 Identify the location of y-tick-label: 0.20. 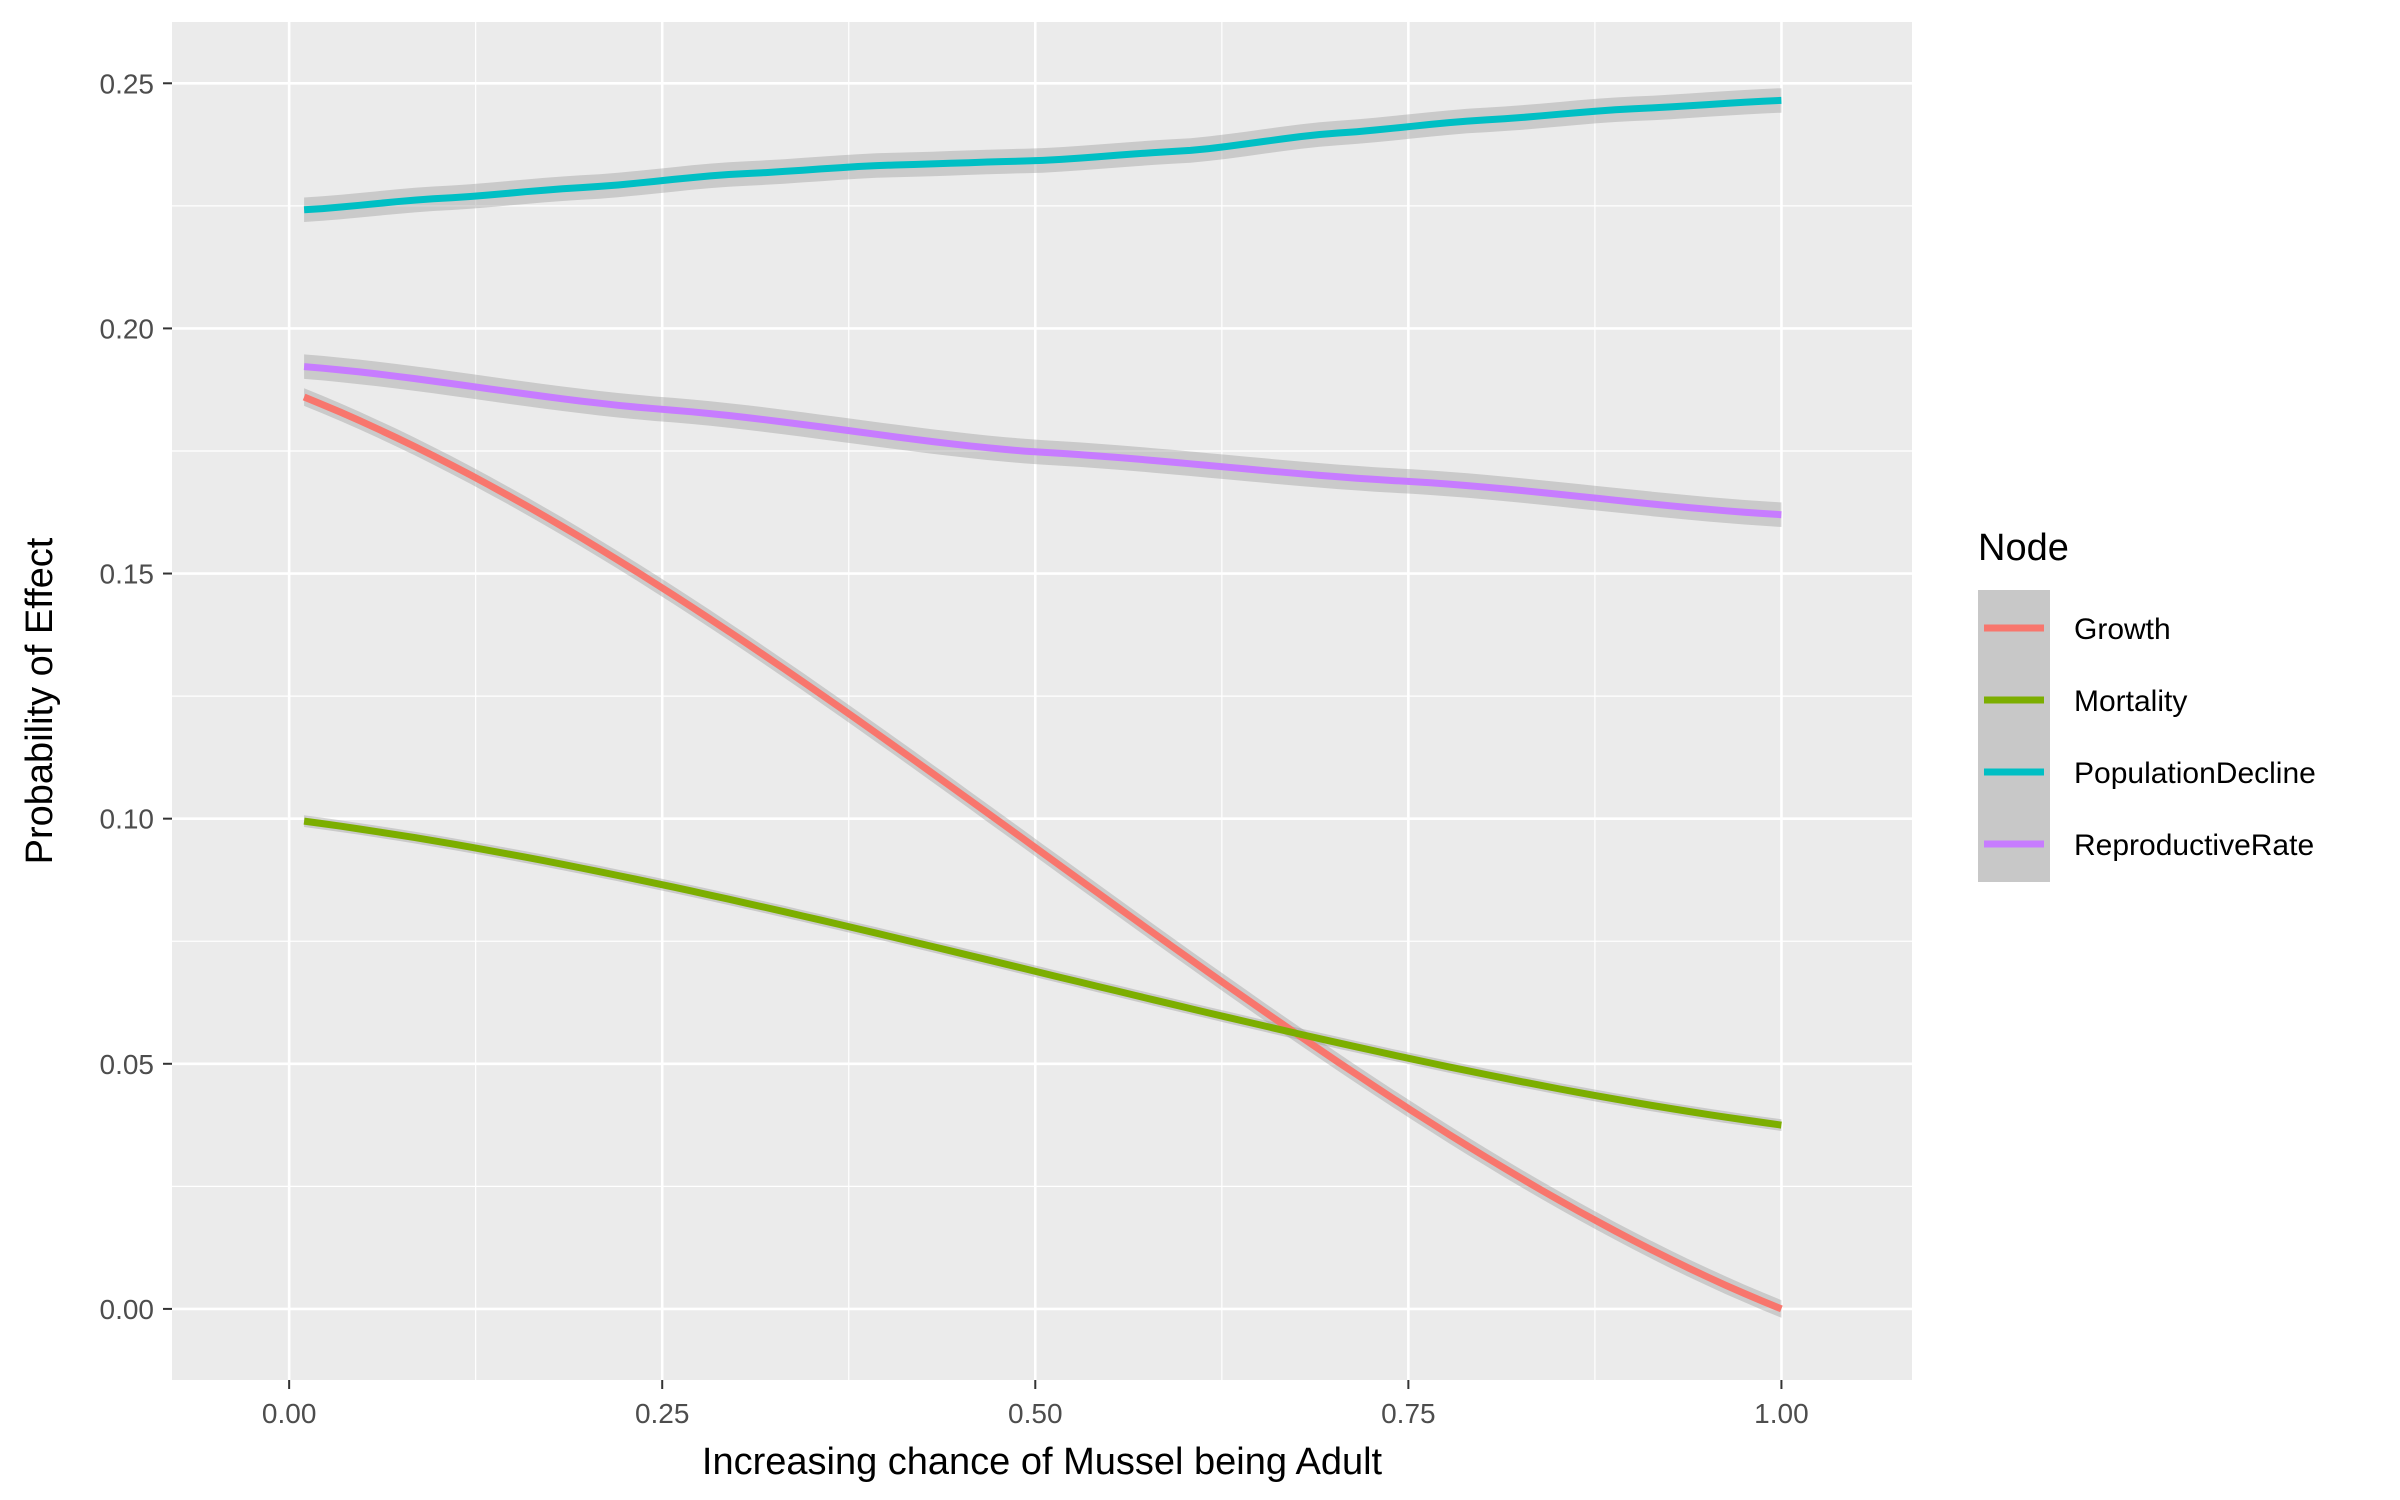
(127, 328).